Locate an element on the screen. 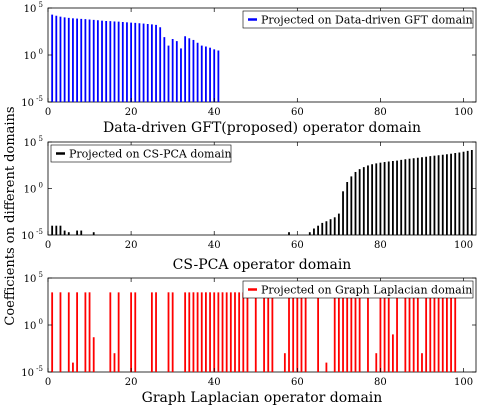 The height and width of the screenshot is (410, 484). x-axis-label: CS-PCA operator domain is located at coordinates (262, 265).